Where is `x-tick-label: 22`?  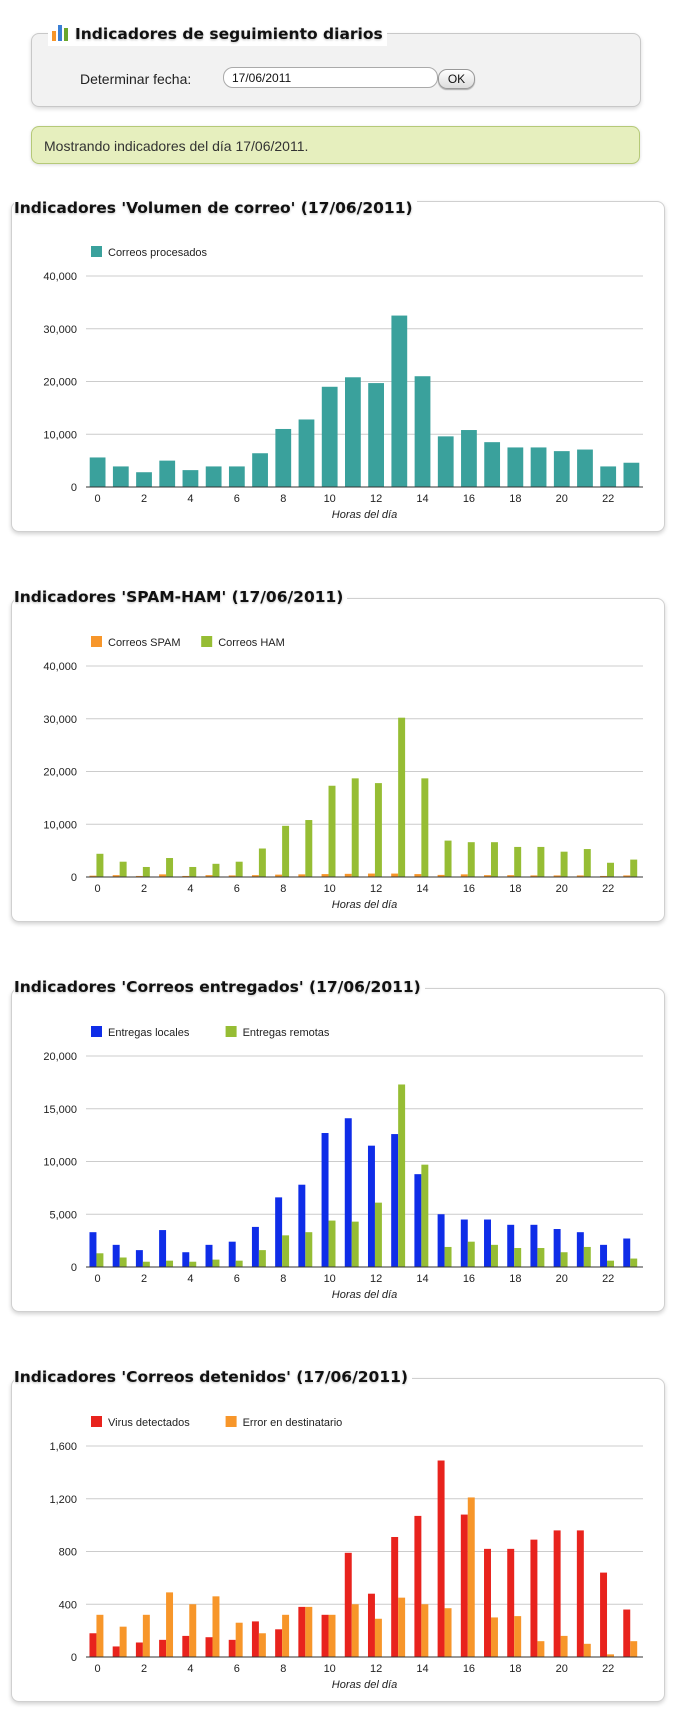 x-tick-label: 22 is located at coordinates (608, 1279).